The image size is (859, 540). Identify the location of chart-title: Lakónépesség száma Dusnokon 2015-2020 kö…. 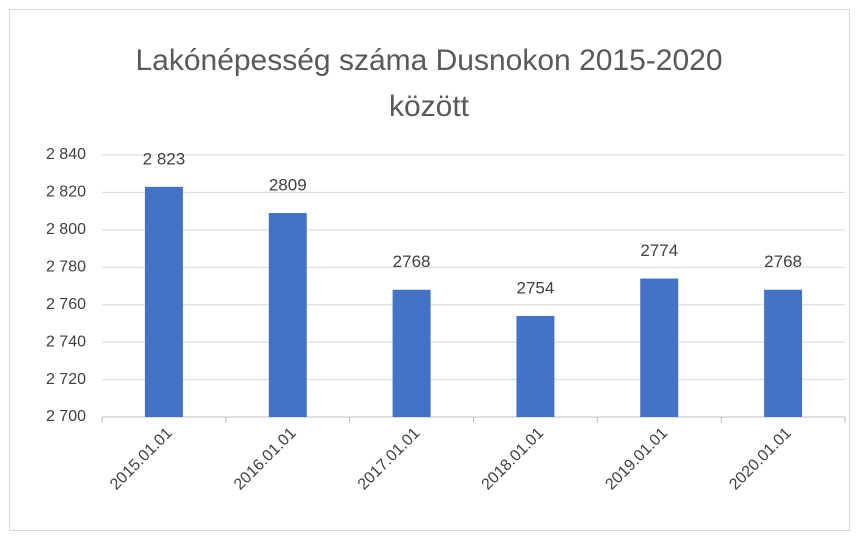
(429, 83).